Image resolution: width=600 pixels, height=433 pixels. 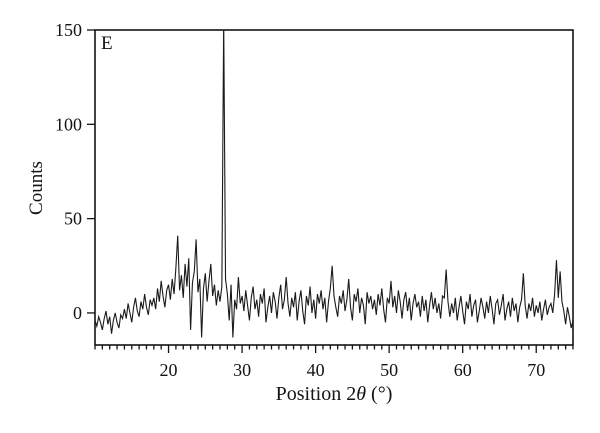 What do you see at coordinates (361, 394) in the screenshot?
I see `x-axis-title-theta: θ` at bounding box center [361, 394].